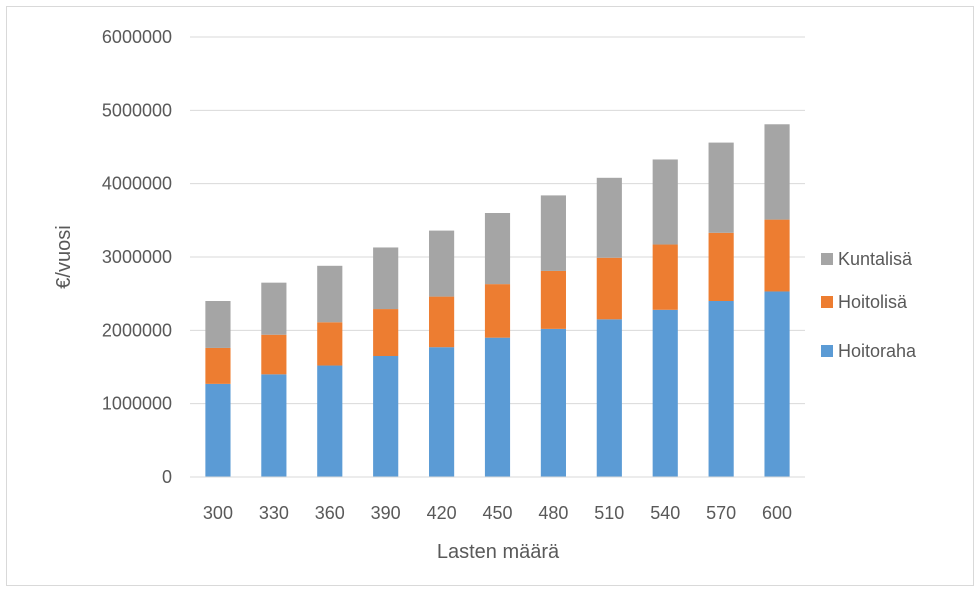  I want to click on y-tick-label: 0, so click(167, 477).